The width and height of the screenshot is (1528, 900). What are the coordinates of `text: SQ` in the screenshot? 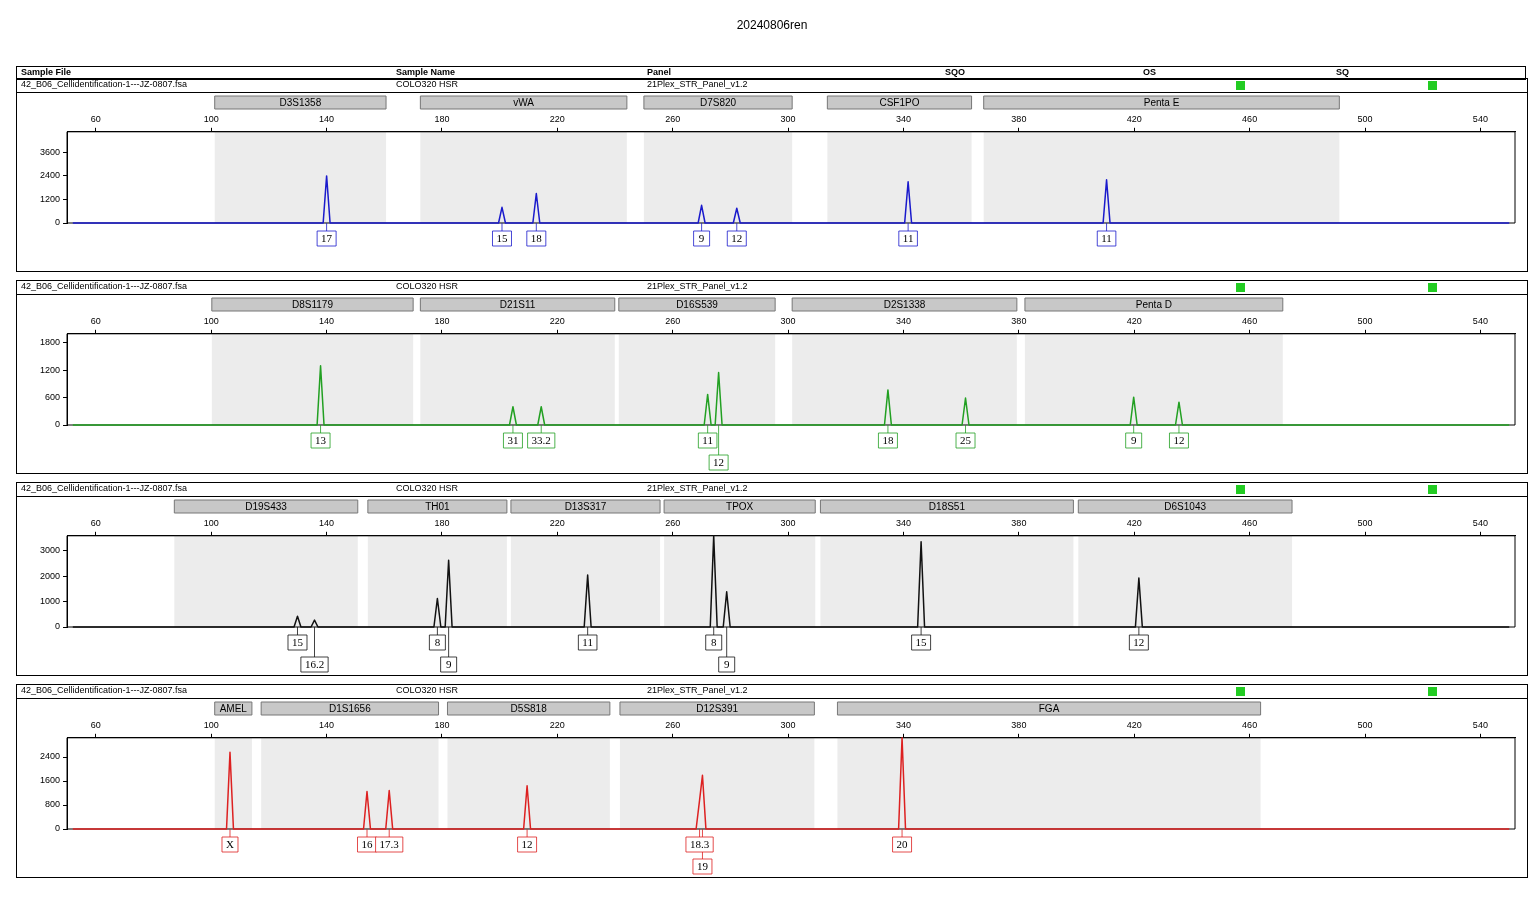 It's located at (1343, 72).